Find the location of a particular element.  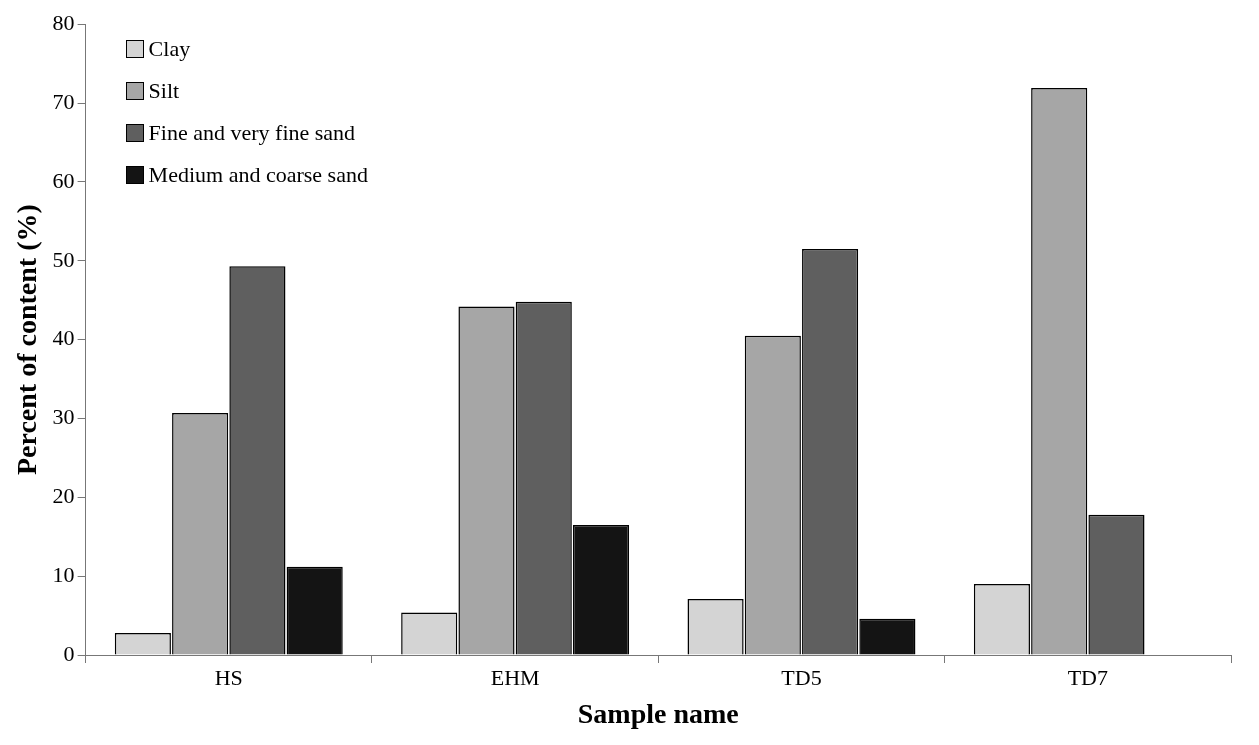

y-tick-label: 30 is located at coordinates (63, 417).